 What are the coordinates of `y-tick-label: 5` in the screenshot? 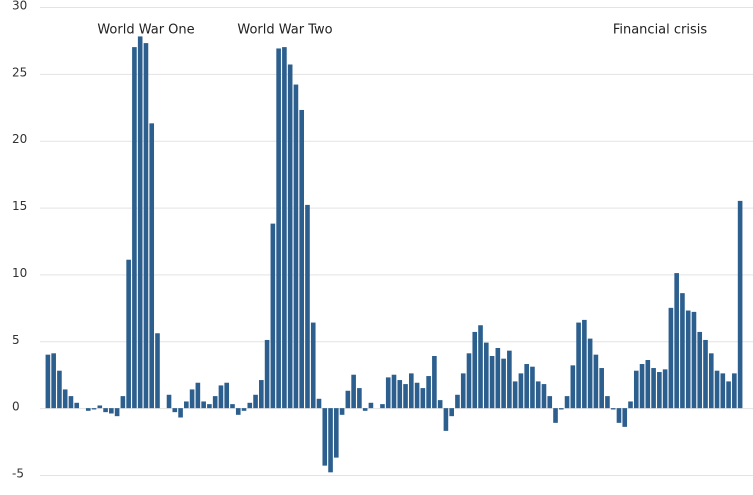 It's located at (16, 340).